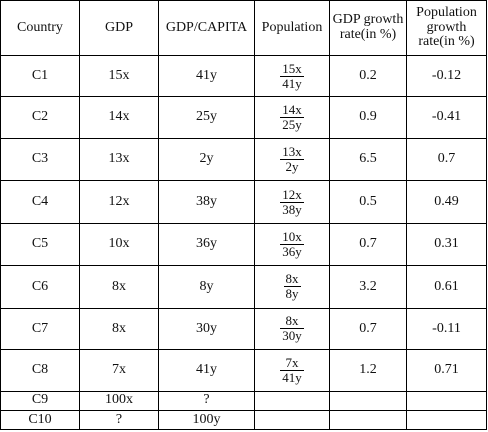 This screenshot has width=488, height=432. What do you see at coordinates (292, 336) in the screenshot?
I see `population-denominator: 30y` at bounding box center [292, 336].